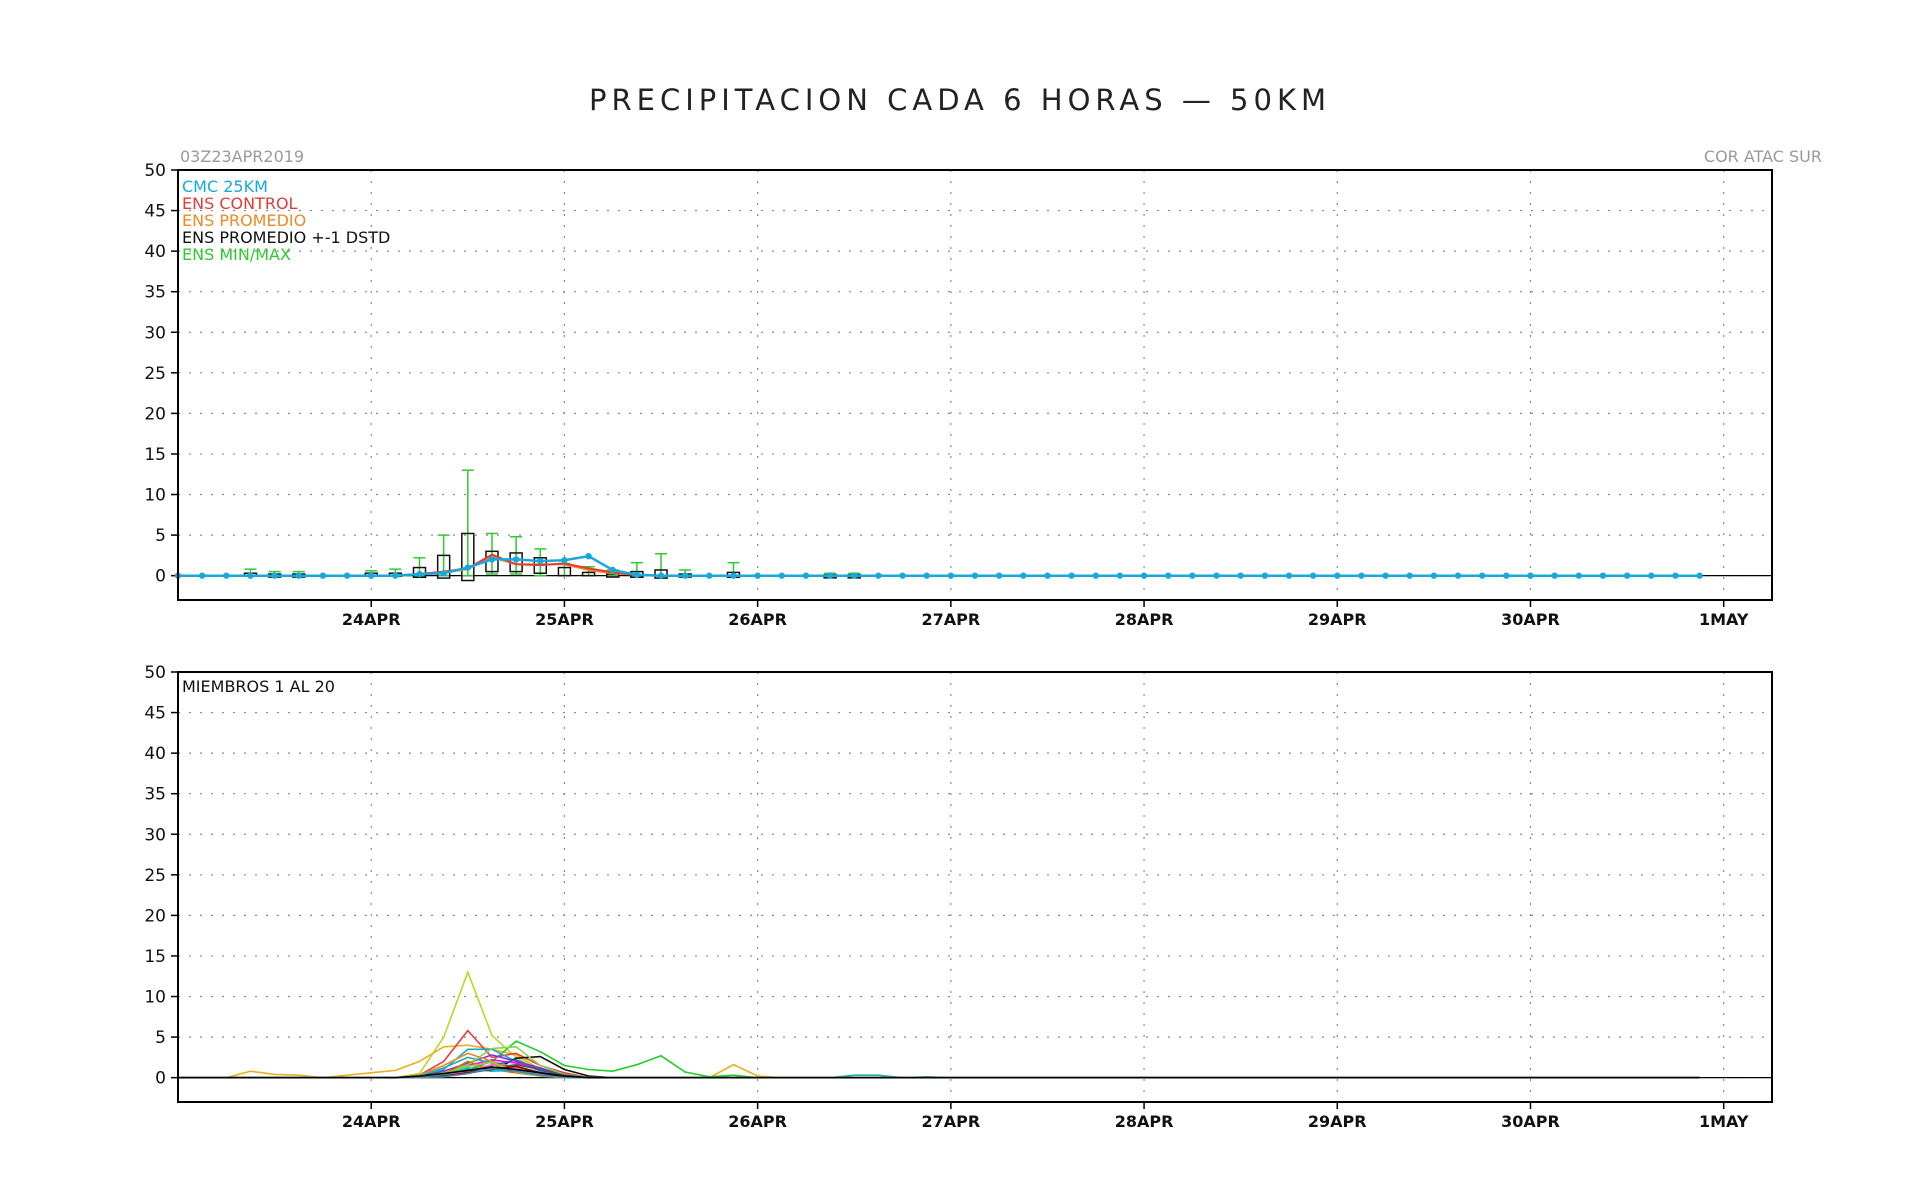 The image size is (1920, 1200). What do you see at coordinates (1763, 156) in the screenshot?
I see `region-label: COR ATAC SUR` at bounding box center [1763, 156].